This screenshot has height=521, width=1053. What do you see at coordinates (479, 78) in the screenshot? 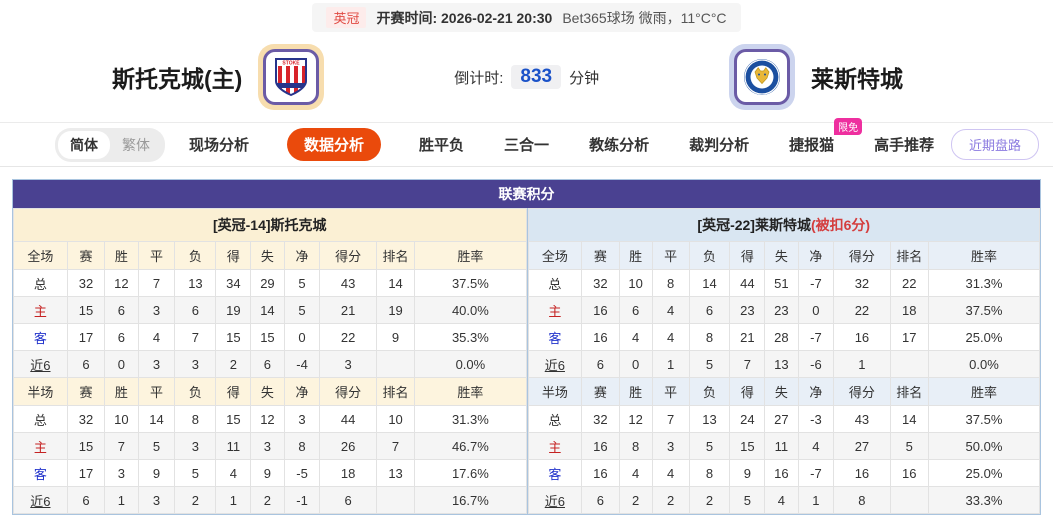
I see `countdown-label: 倒计时:` at bounding box center [479, 78].